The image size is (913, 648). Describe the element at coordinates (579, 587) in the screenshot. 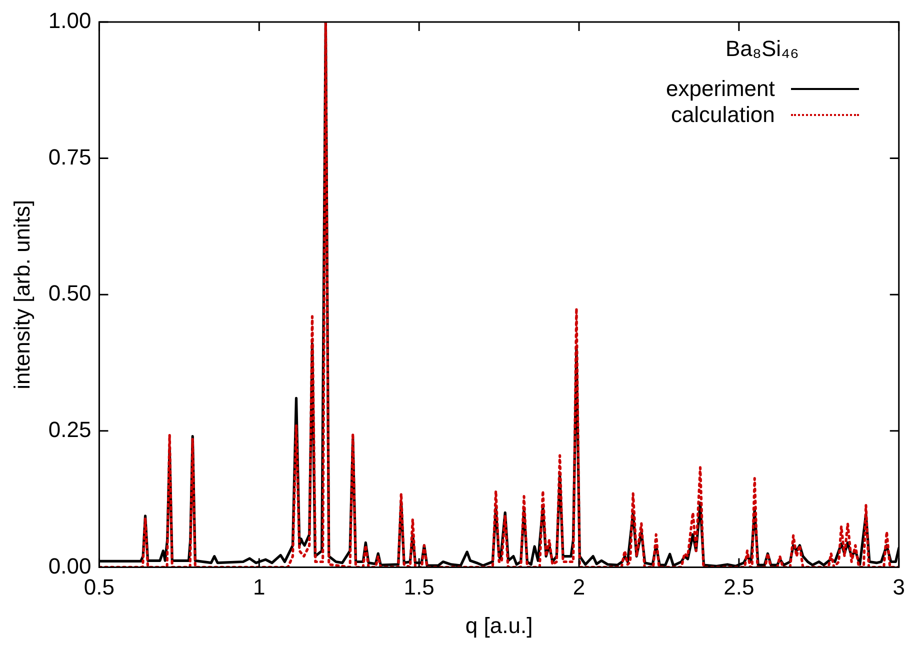

I see `x-tick-label: 2` at that location.